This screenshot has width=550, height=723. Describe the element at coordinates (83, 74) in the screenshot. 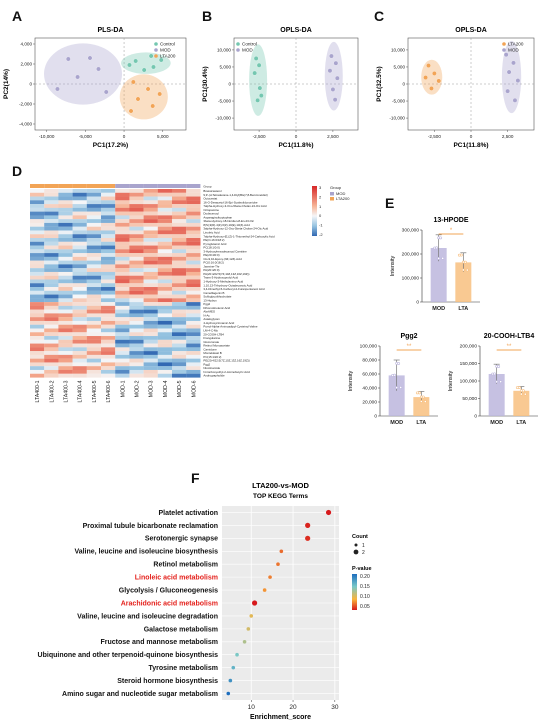

I see `confidence-ellipse-mod` at that location.